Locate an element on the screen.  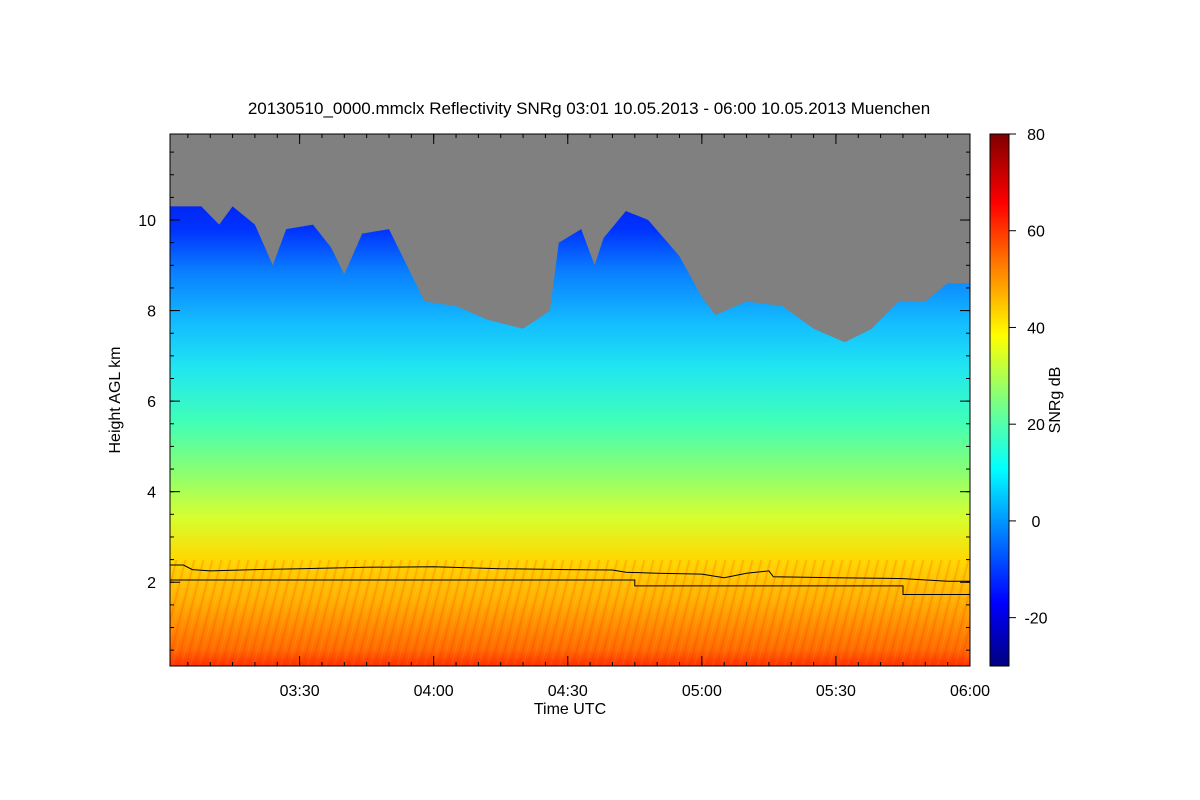
x-tick-label: 06:00 is located at coordinates (970, 691).